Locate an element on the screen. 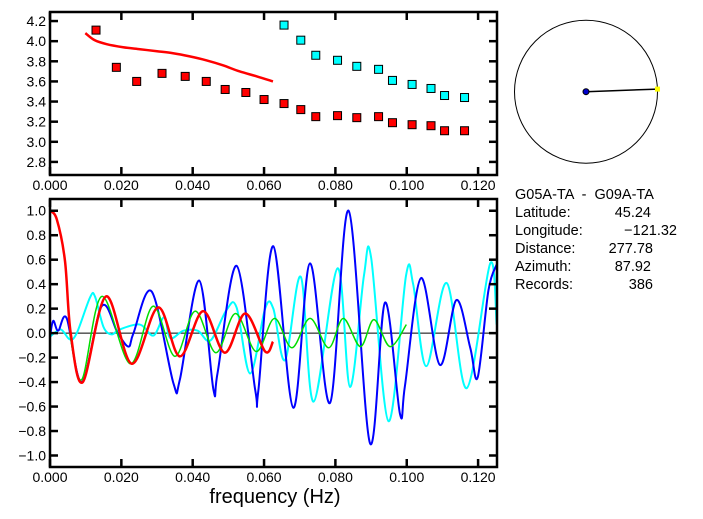  y-tick-label: 4.0 is located at coordinates (37, 41).